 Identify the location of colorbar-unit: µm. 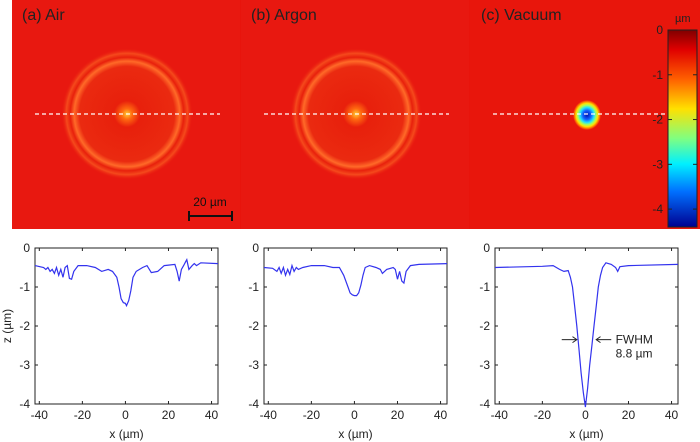
(683, 19).